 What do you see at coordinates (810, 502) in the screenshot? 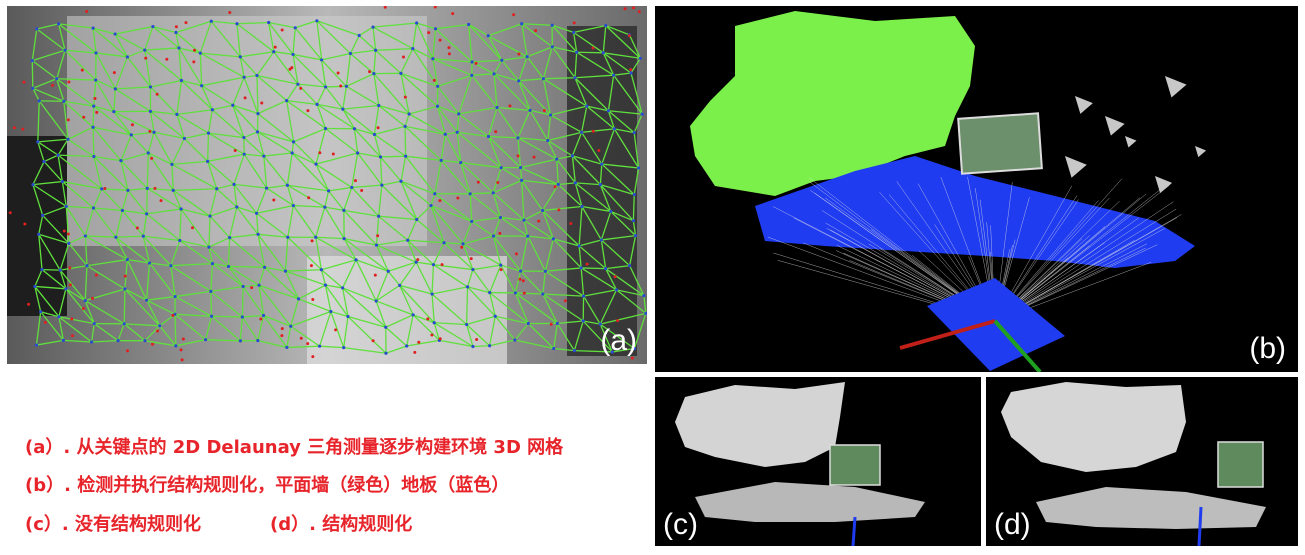
I see `floor-mesh-gray` at bounding box center [810, 502].